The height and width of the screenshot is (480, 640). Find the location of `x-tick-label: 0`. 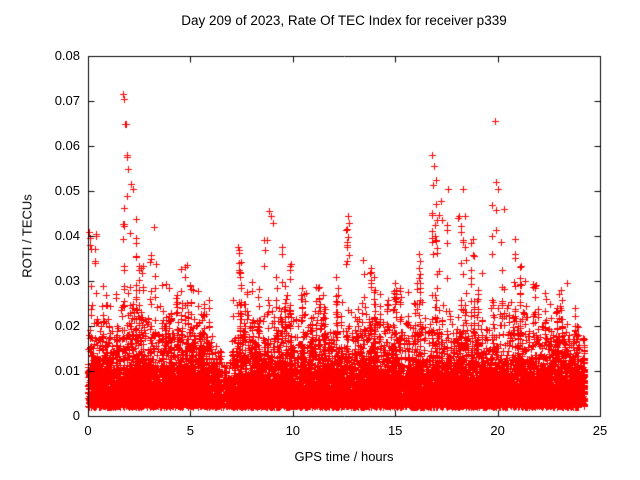

x-tick-label: 0 is located at coordinates (88, 430).